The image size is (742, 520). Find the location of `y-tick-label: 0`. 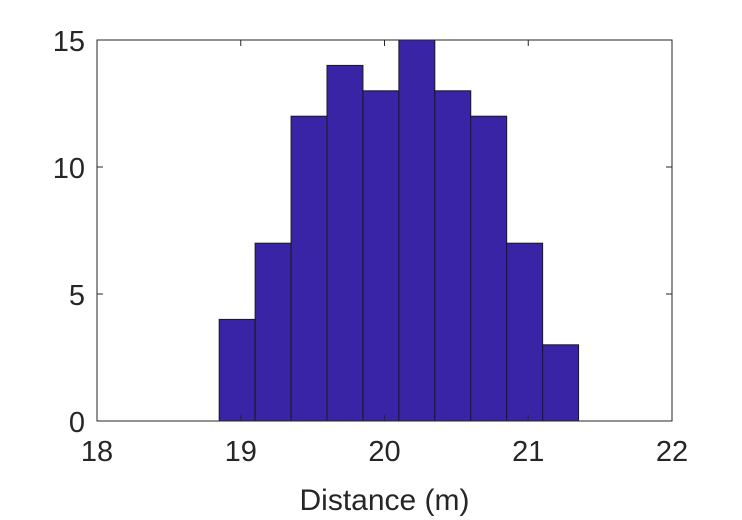

y-tick-label: 0 is located at coordinates (77, 423).